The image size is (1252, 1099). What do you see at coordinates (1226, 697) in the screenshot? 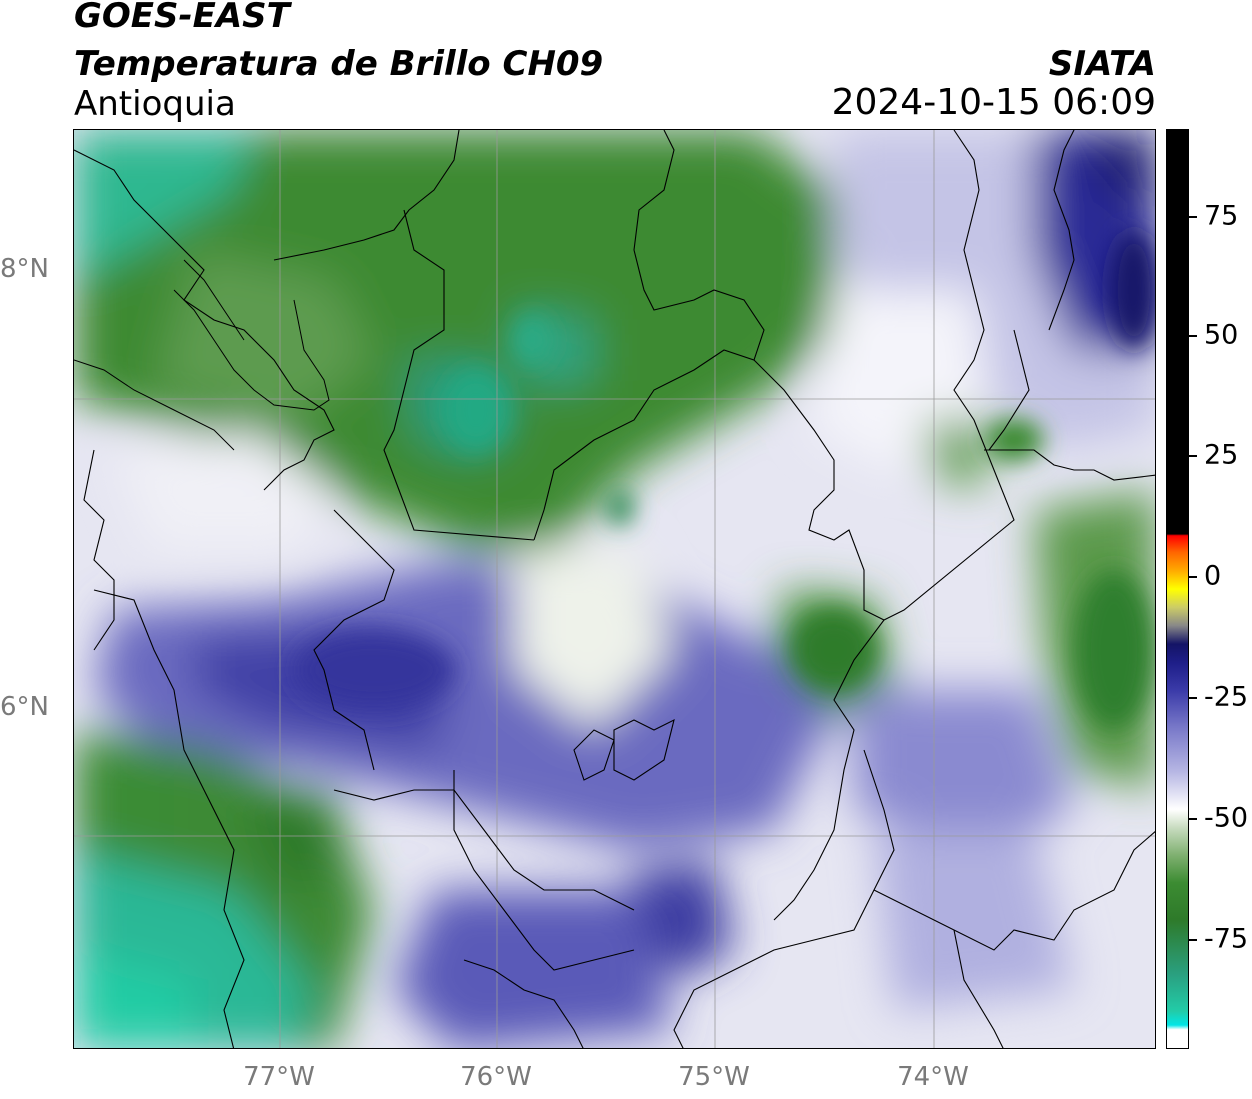
I see `colorbar-label-neg25: -25` at bounding box center [1226, 697].